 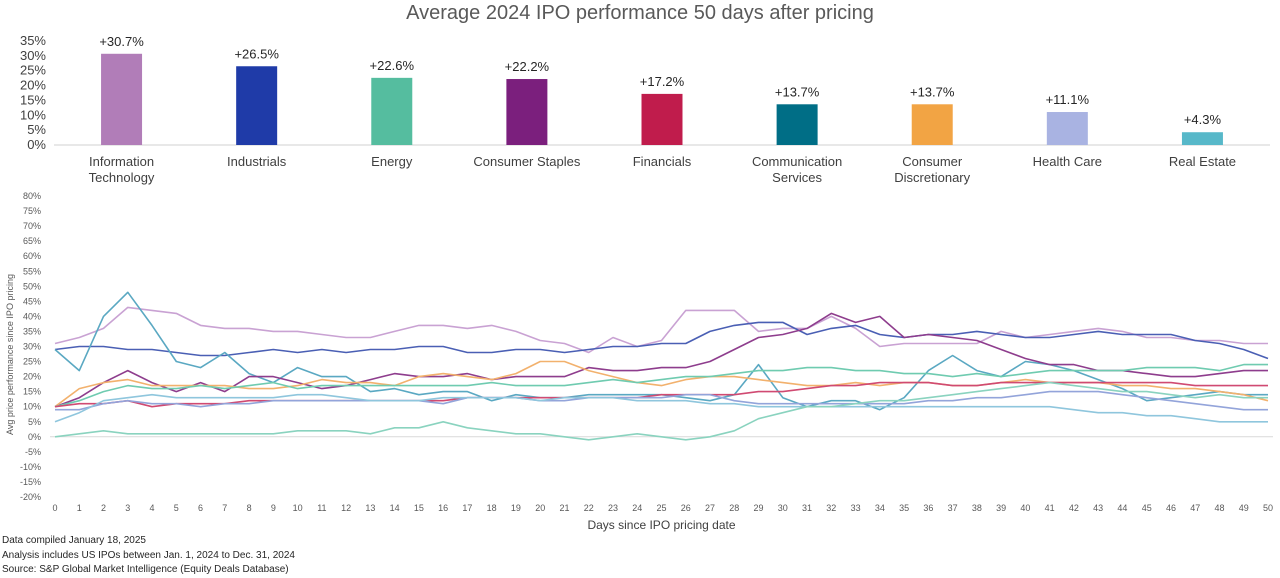 I want to click on line-y-tick-label: -10%, so click(x=30, y=467).